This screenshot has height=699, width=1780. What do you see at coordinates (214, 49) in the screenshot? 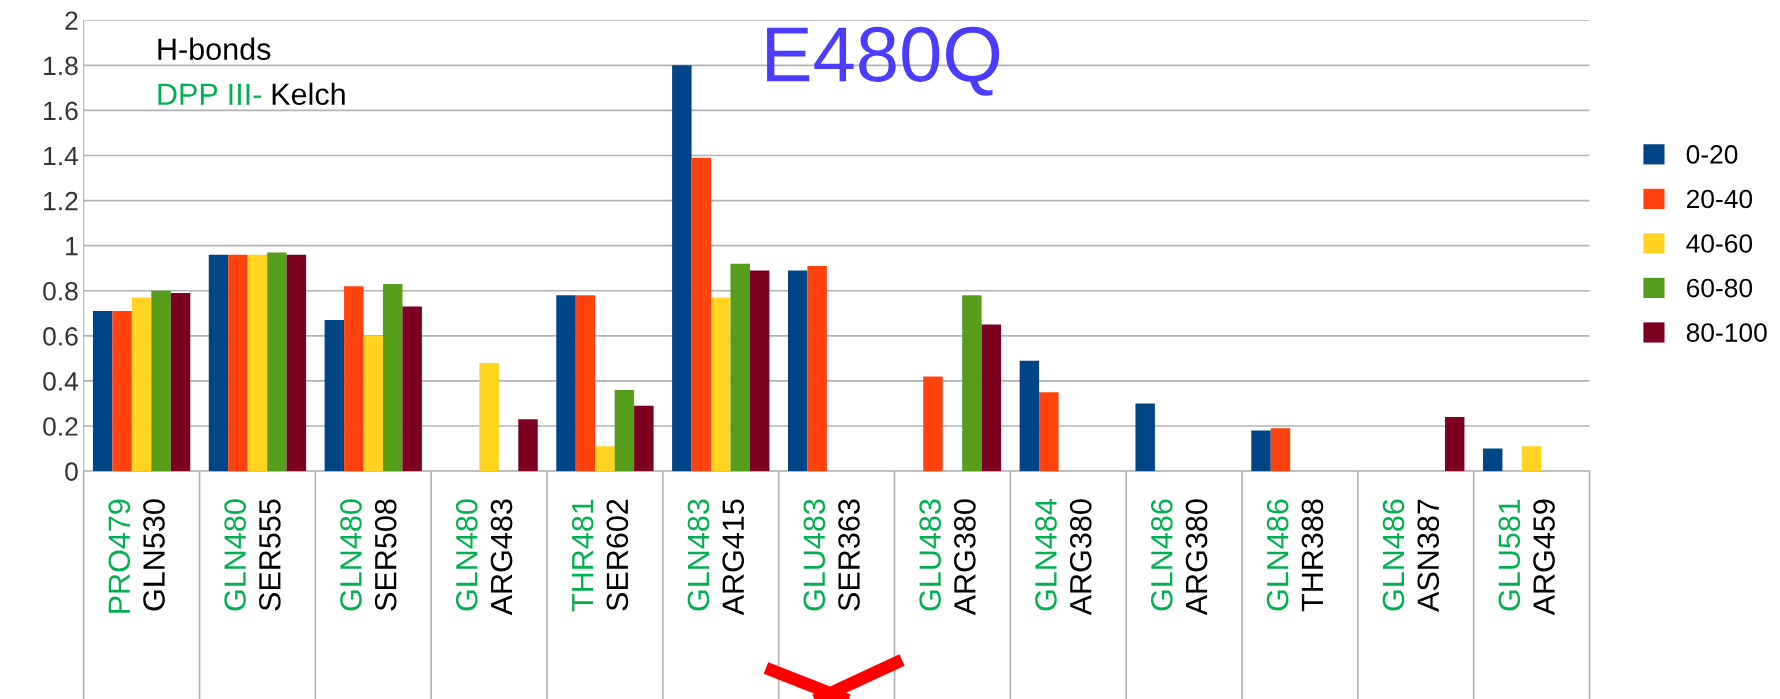
I see `annotation: H-bonds` at bounding box center [214, 49].